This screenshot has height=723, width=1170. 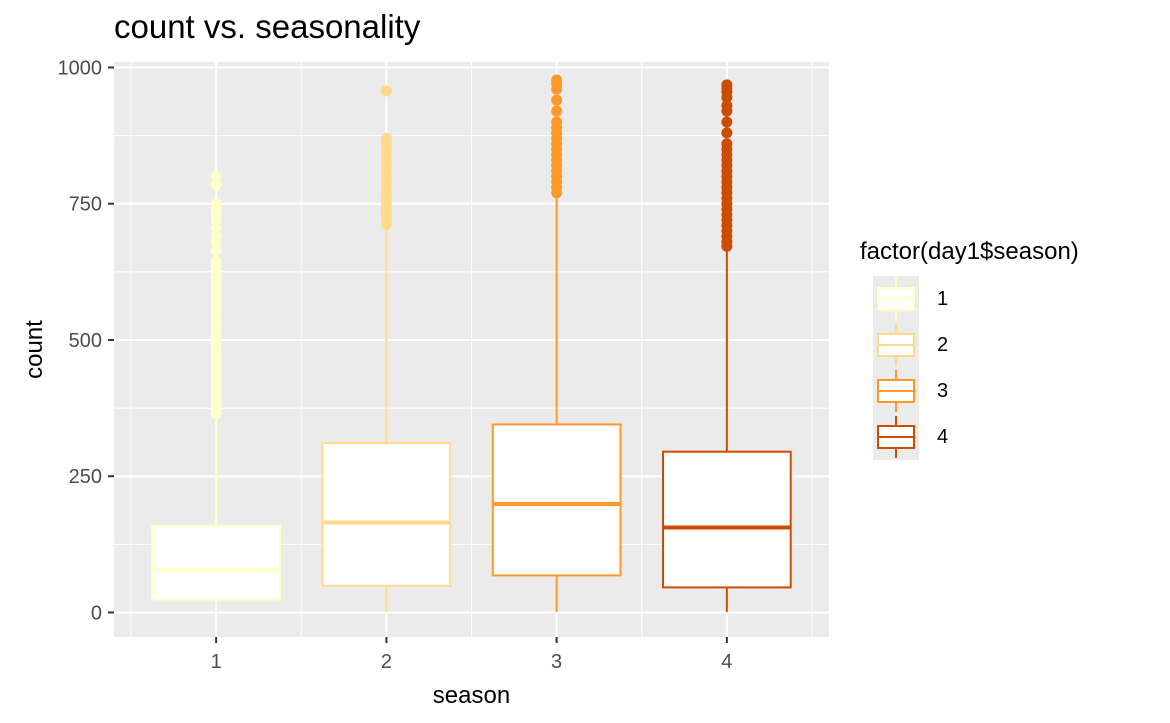 I want to click on y-tick-label: 1000, so click(x=80, y=68).